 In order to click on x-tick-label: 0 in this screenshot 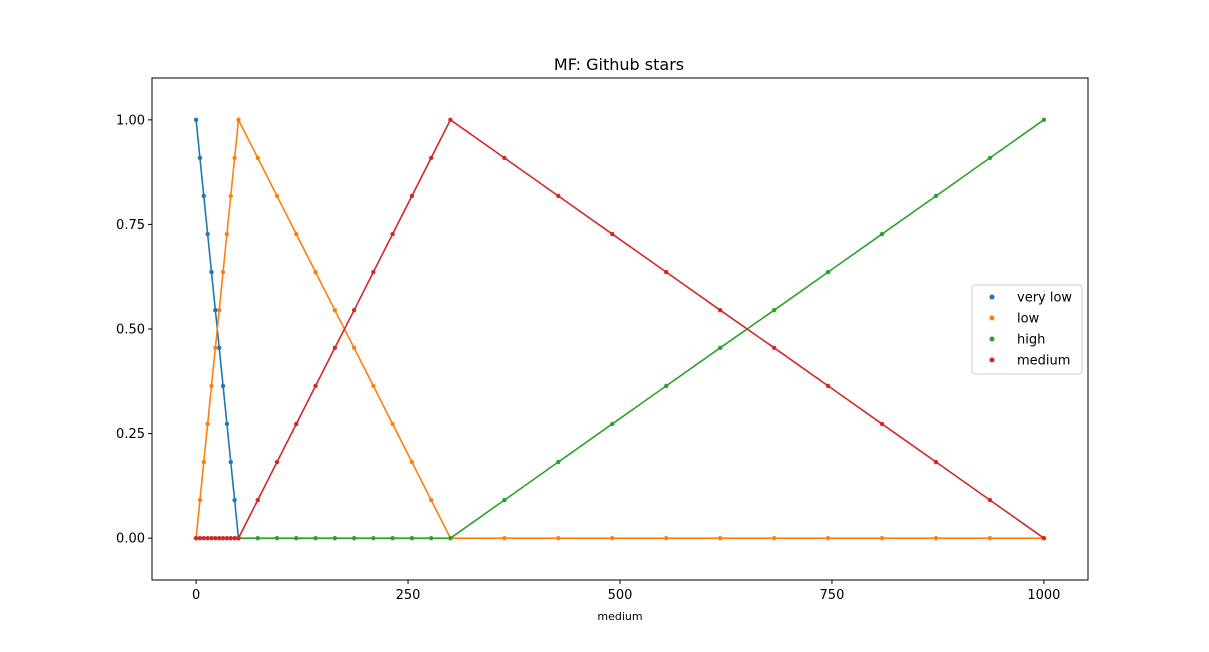, I will do `click(196, 595)`.